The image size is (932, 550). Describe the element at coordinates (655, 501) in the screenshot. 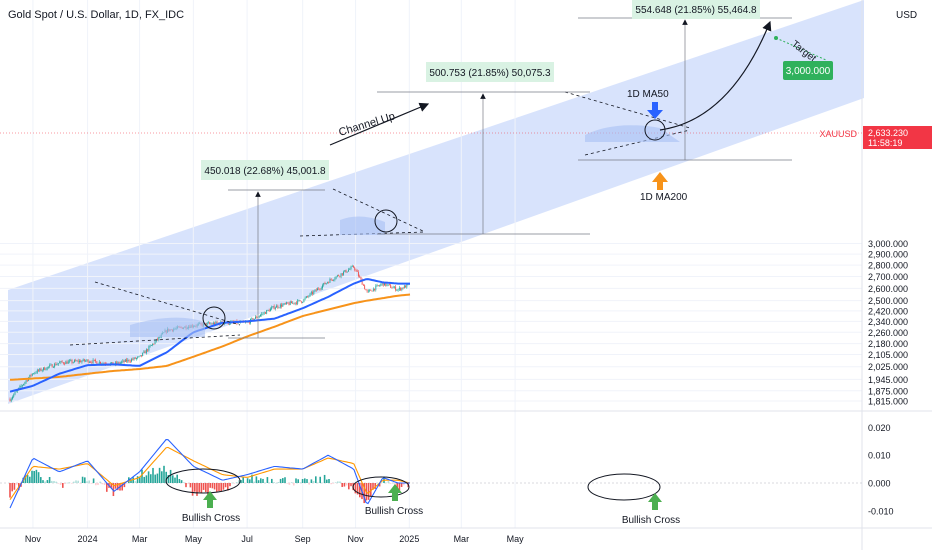

I see `bullish-cross-arrow` at that location.